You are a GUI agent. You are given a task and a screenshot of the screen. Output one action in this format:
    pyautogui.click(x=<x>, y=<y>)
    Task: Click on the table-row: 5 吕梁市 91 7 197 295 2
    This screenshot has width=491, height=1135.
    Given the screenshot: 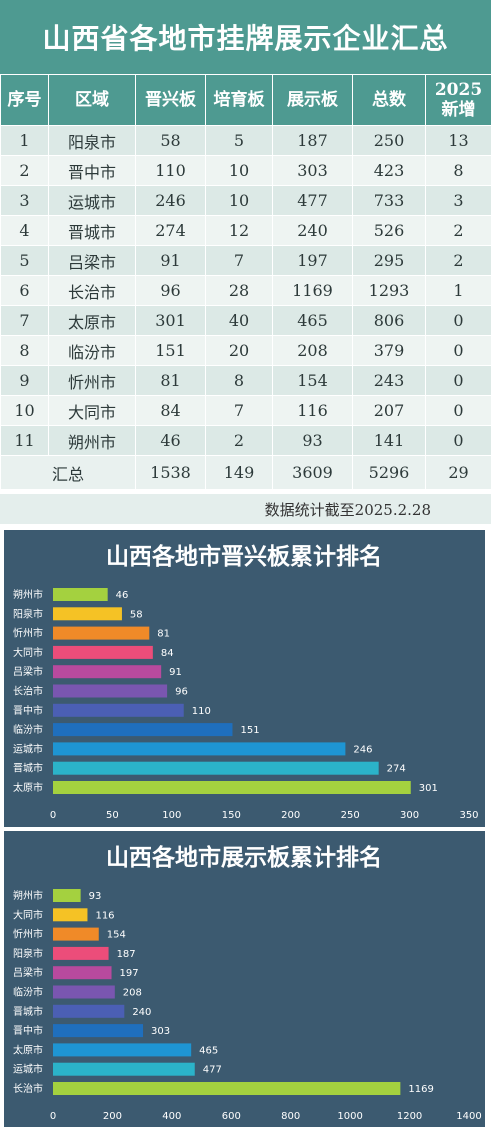 What is the action you would take?
    pyautogui.click(x=245, y=260)
    